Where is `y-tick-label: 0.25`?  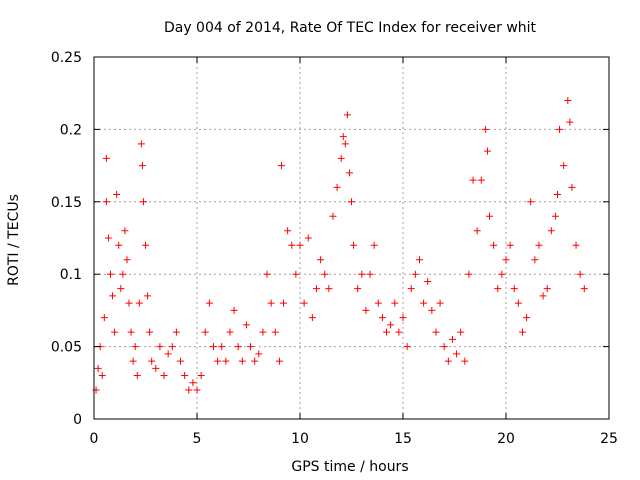 y-tick-label: 0.25 is located at coordinates (66, 58).